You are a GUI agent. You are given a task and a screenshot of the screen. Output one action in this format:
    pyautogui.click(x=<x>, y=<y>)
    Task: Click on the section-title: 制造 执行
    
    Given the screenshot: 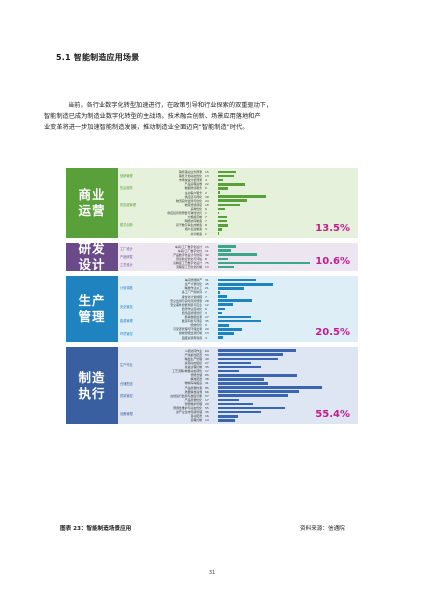 What is the action you would take?
    pyautogui.click(x=92, y=385)
    